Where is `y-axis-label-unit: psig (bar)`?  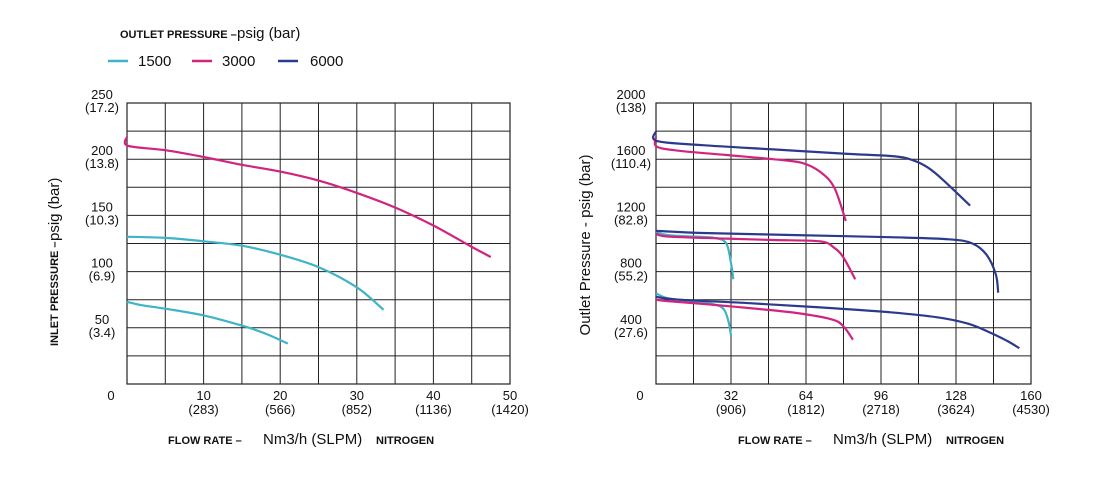
y-axis-label-unit: psig (bar) is located at coordinates (54, 209).